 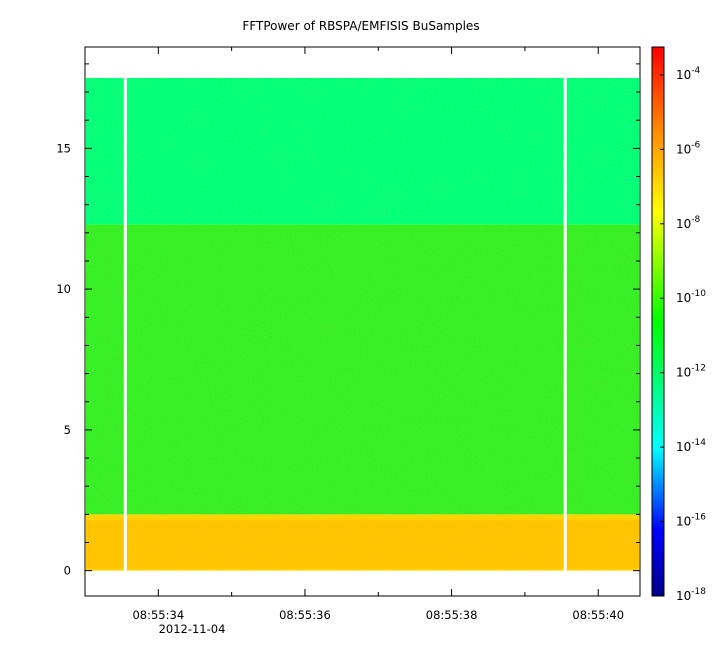 I want to click on colorbar-tick-label: 10⁻¹⁶, so click(x=691, y=521).